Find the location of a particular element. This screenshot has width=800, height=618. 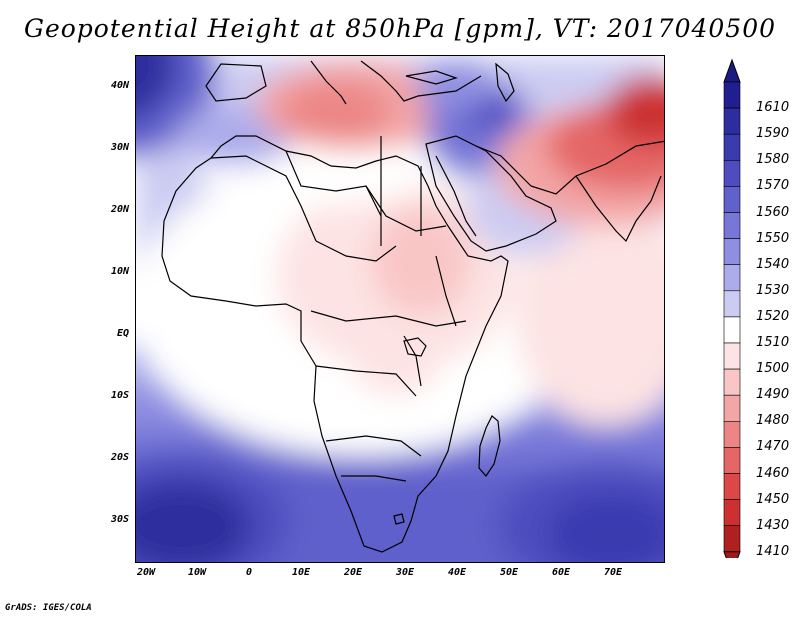

colorbar-bottom-cap is located at coordinates (732, 554).